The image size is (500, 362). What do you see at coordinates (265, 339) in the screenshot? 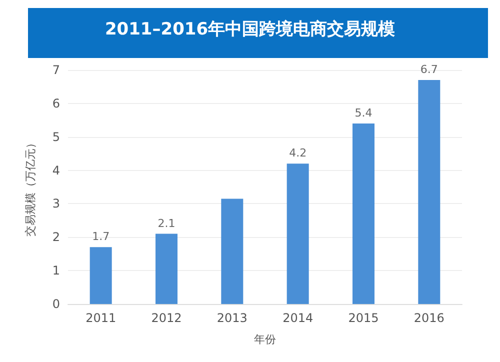
I see `x-axis-title: 年份` at bounding box center [265, 339].